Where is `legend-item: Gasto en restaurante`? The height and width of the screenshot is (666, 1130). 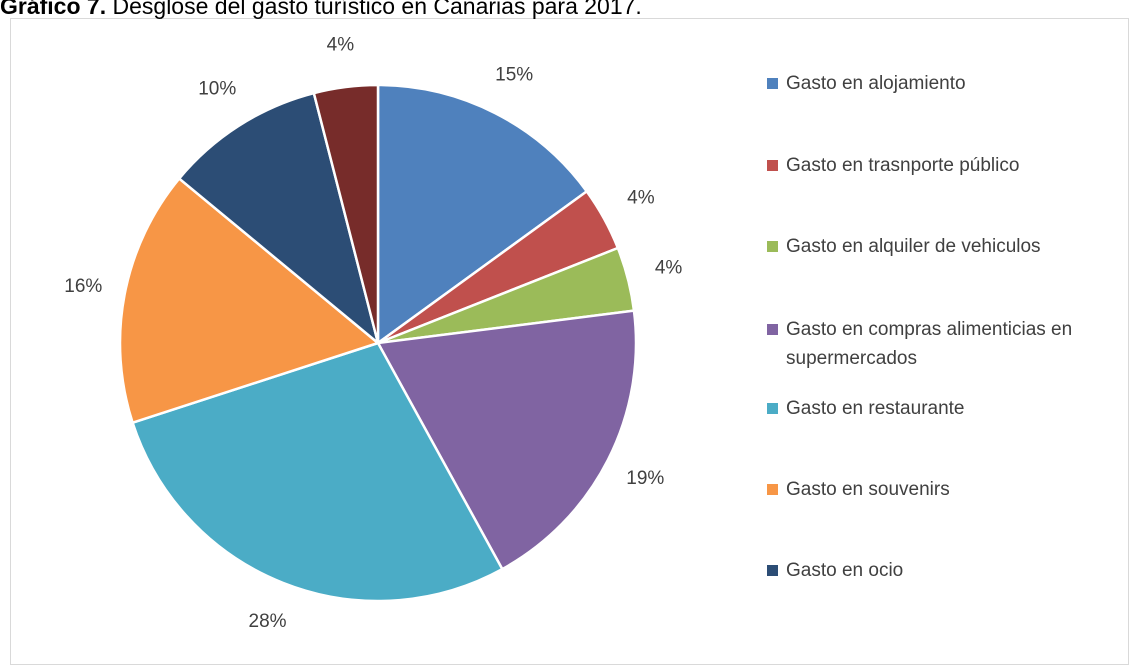
legend-item: Gasto en restaurante is located at coordinates (937, 408).